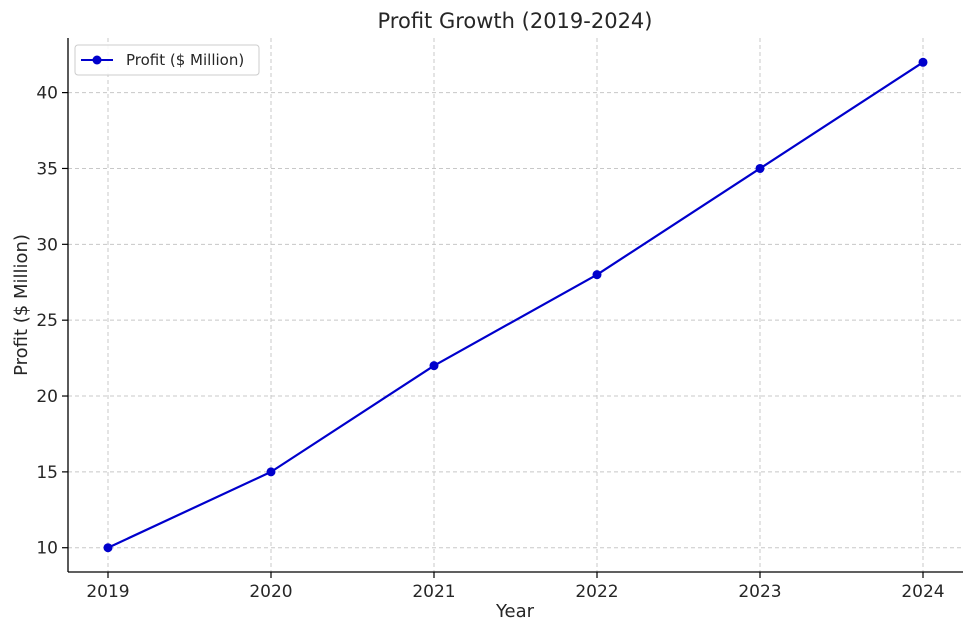  What do you see at coordinates (270, 592) in the screenshot?
I see `x-tick-label: 2020` at bounding box center [270, 592].